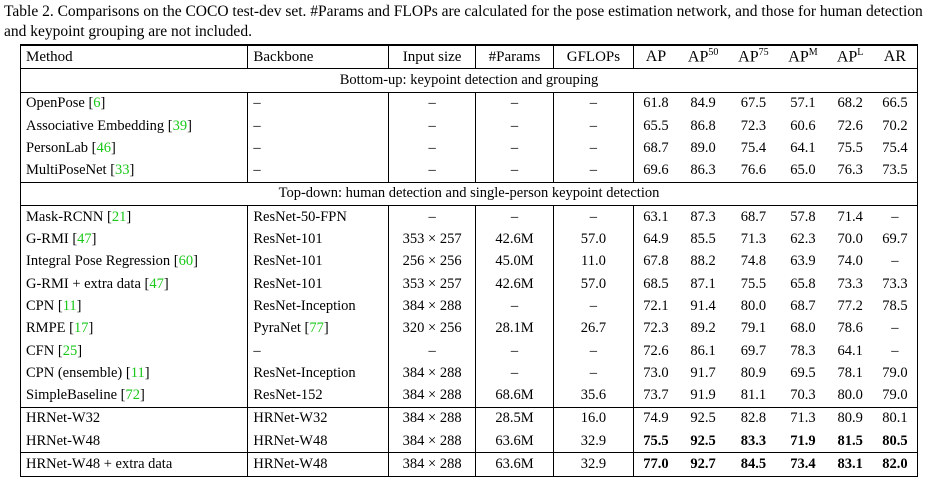 The image size is (940, 496). Describe the element at coordinates (753, 463) in the screenshot. I see `cell-text: 84.5` at that location.